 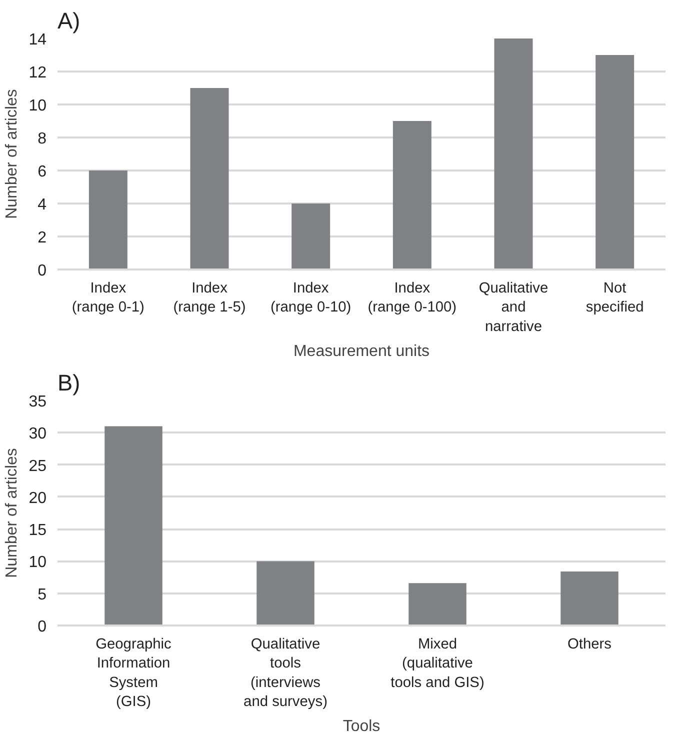 I want to click on y-tick-label: 15, so click(x=37, y=531).